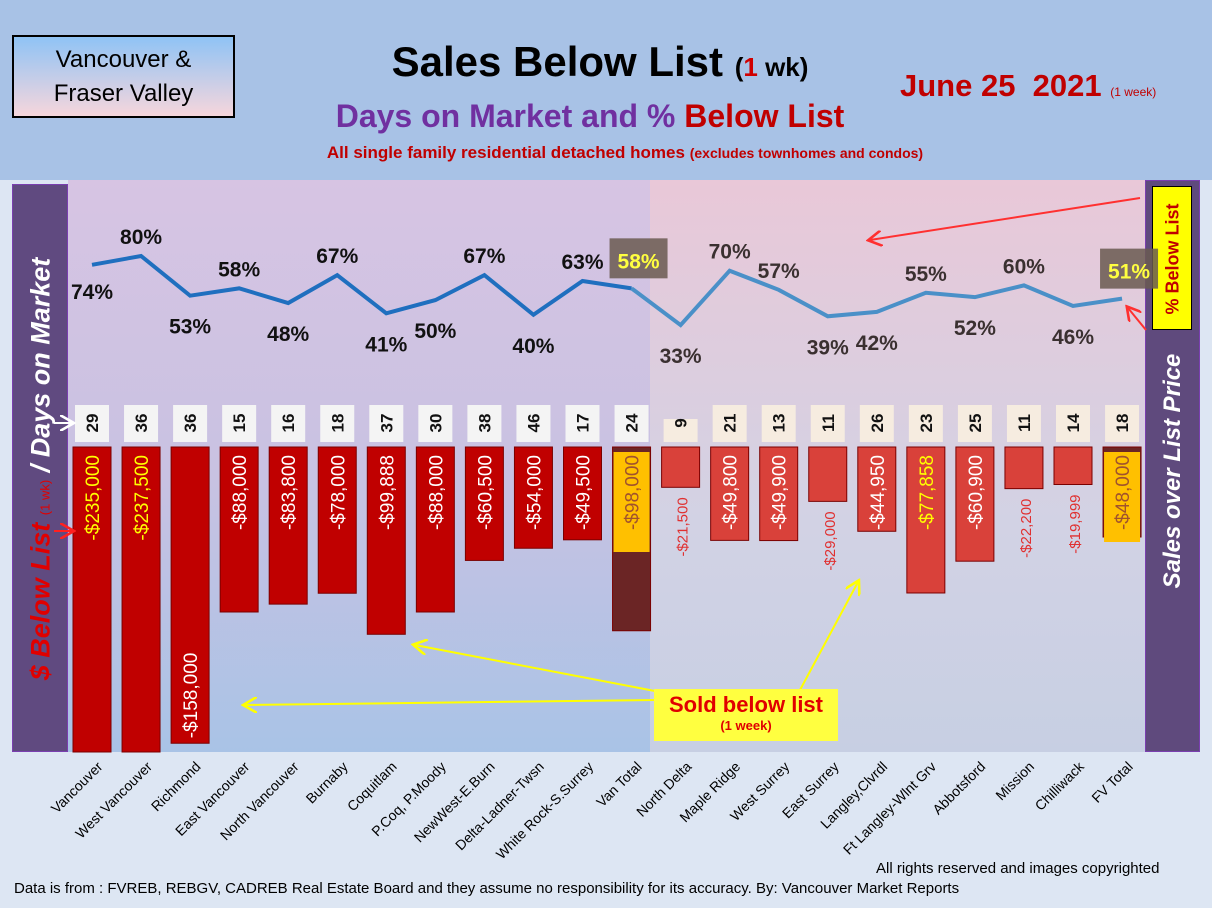 This screenshot has height=908, width=1212. Describe the element at coordinates (484, 503) in the screenshot. I see `bar-NewWest-E.Burn` at that location.